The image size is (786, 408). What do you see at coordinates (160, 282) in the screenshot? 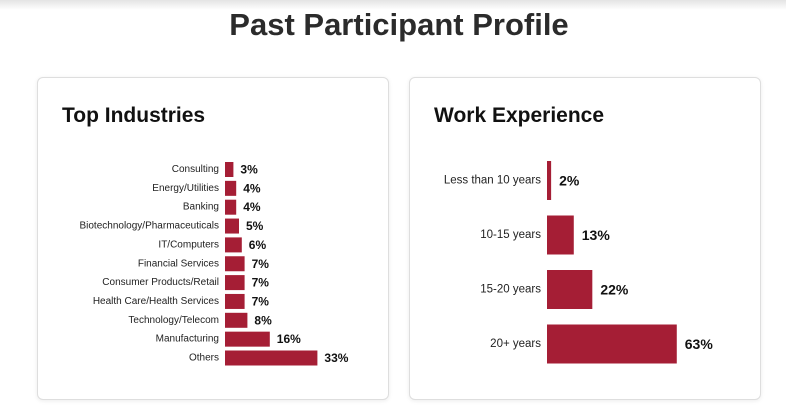
I see `category-label: Consumer Products/Retail` at bounding box center [160, 282].